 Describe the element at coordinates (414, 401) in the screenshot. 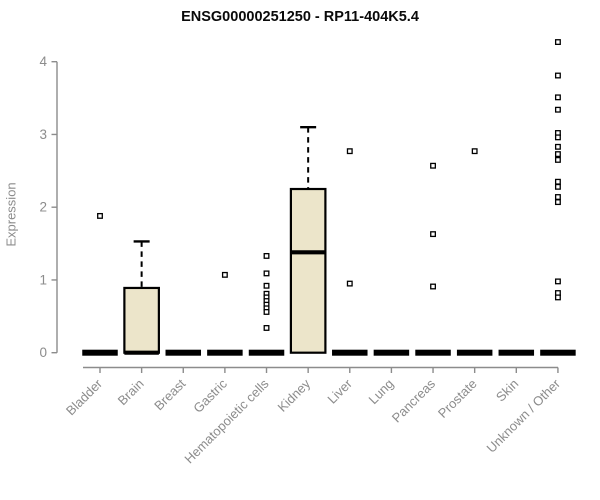

I see `x-tick-label: Pancreas` at that location.